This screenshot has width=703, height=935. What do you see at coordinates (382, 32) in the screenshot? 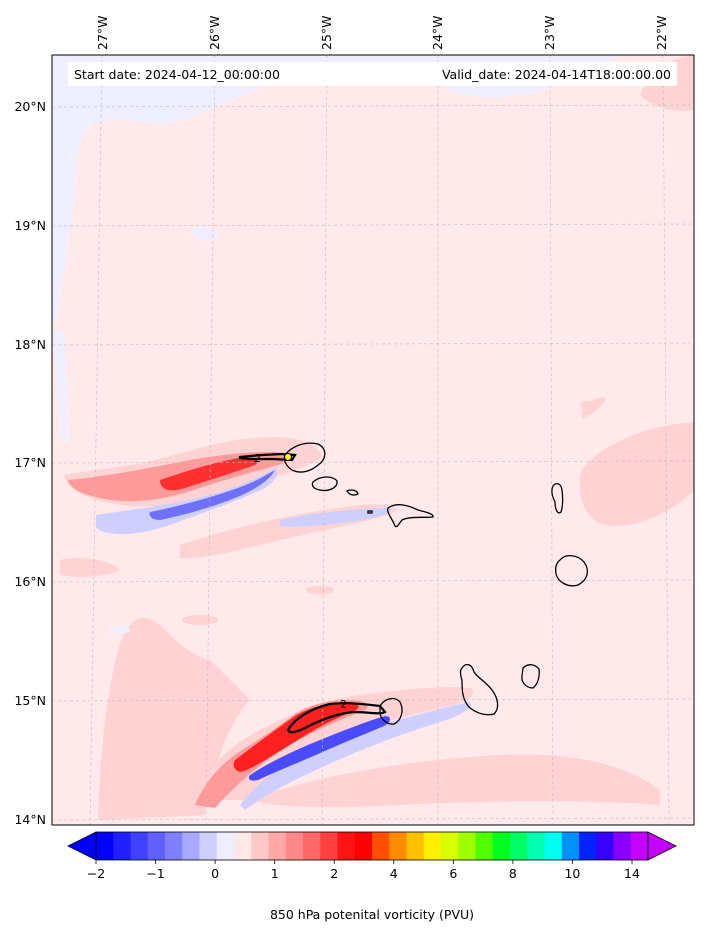
I see `longitude-labels: 27°W 26°W 25°W 24°W 23°W 22°W` at bounding box center [382, 32].